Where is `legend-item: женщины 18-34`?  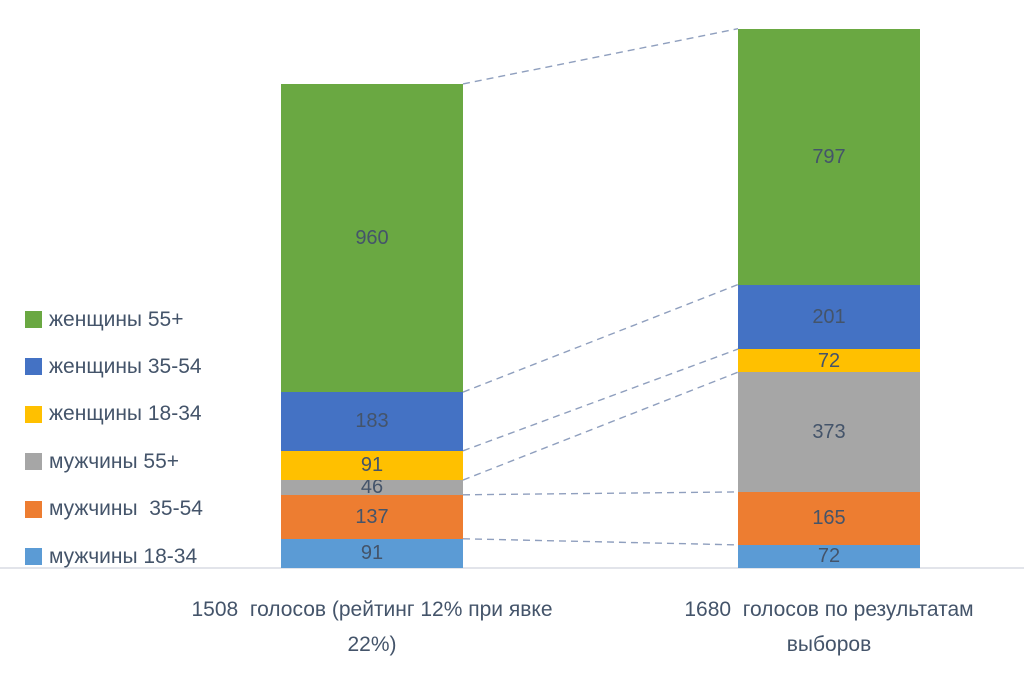
legend-item: женщины 18-34 is located at coordinates (113, 414).